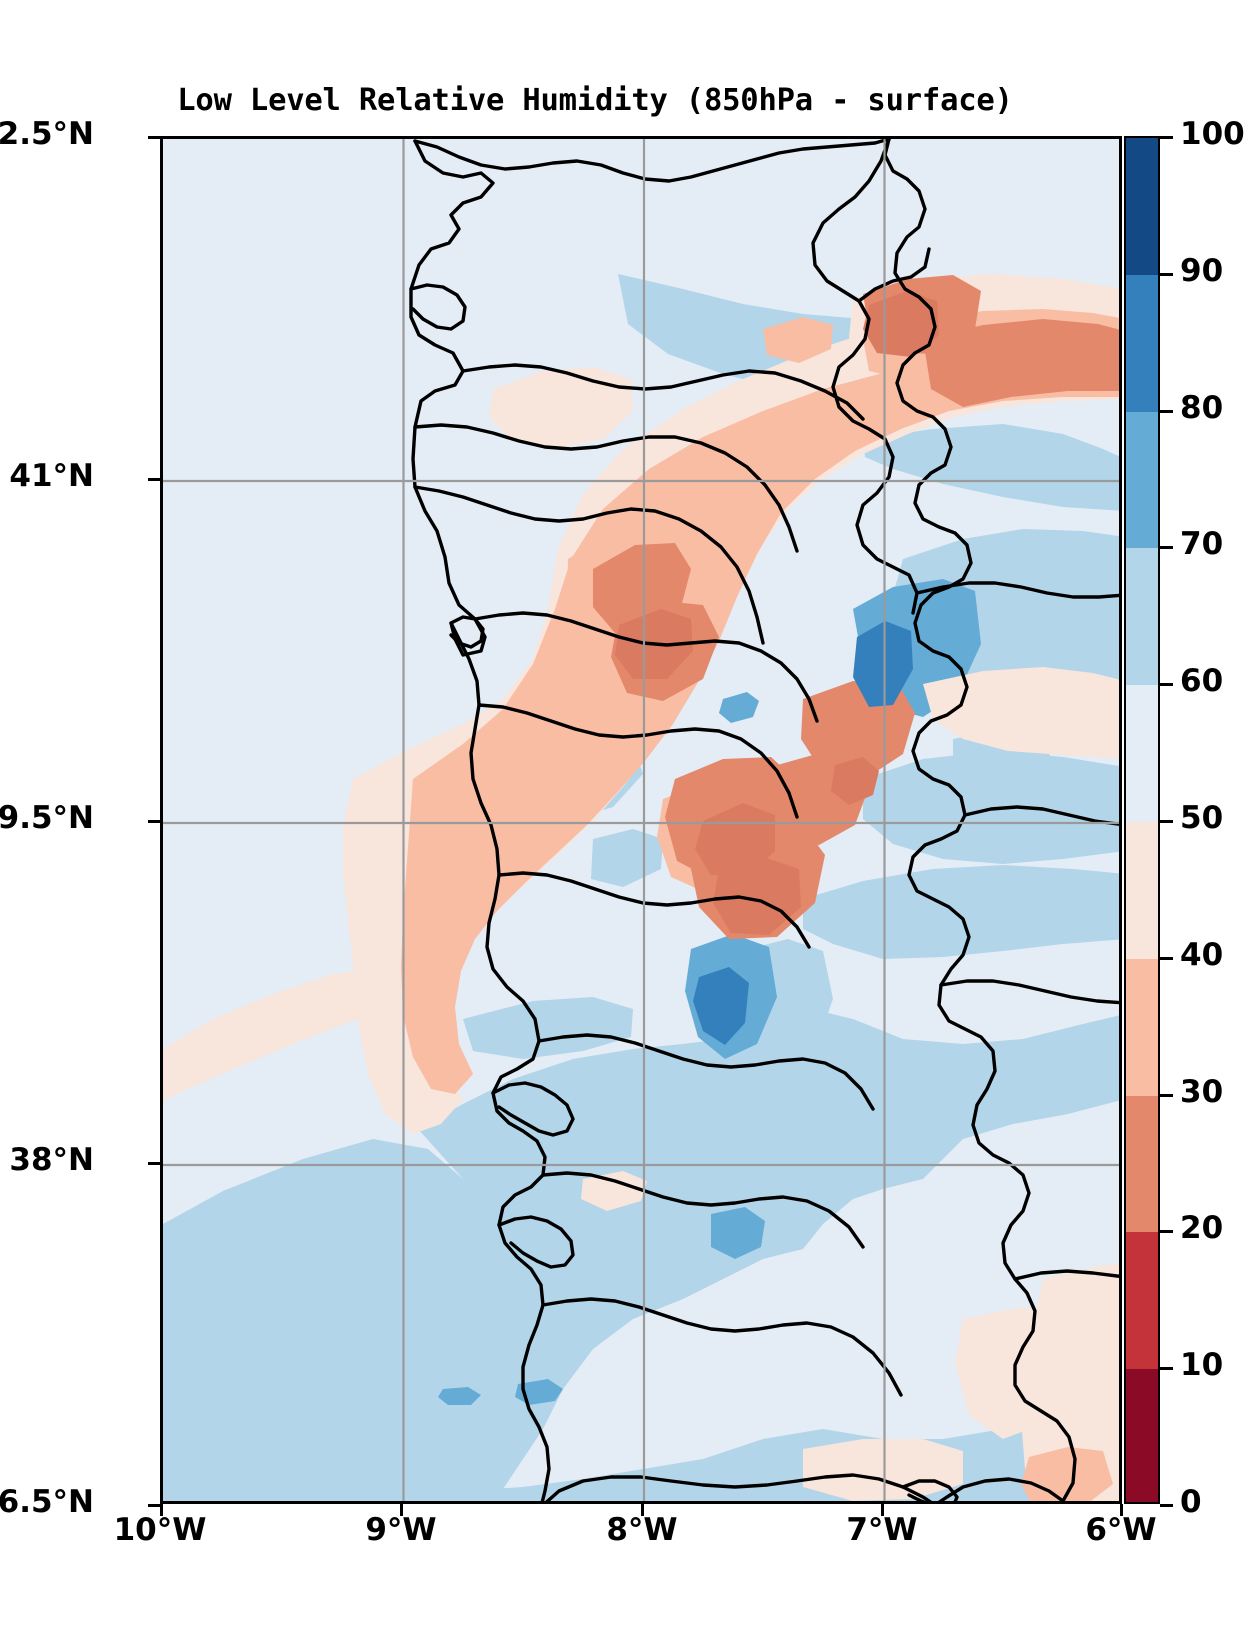 Image resolution: width=1259 pixels, height=1648 pixels. I want to click on cbtick-label-50: 50, so click(1202, 818).